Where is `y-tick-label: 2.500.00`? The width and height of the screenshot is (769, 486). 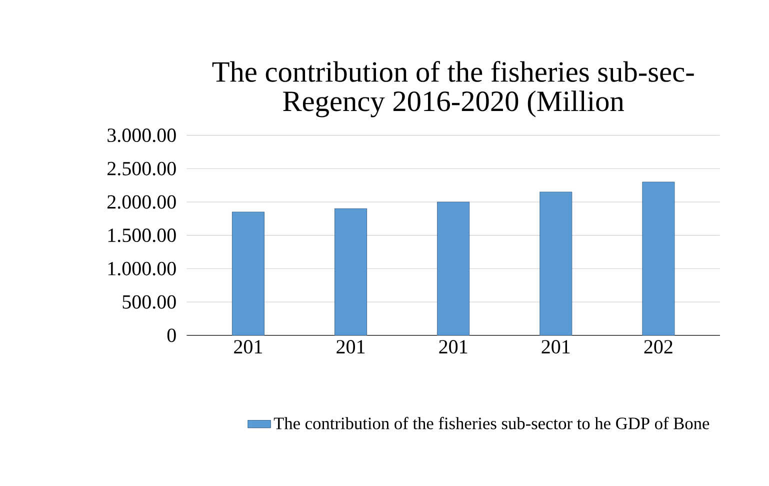
y-tick-label: 2.500.00 is located at coordinates (142, 169).